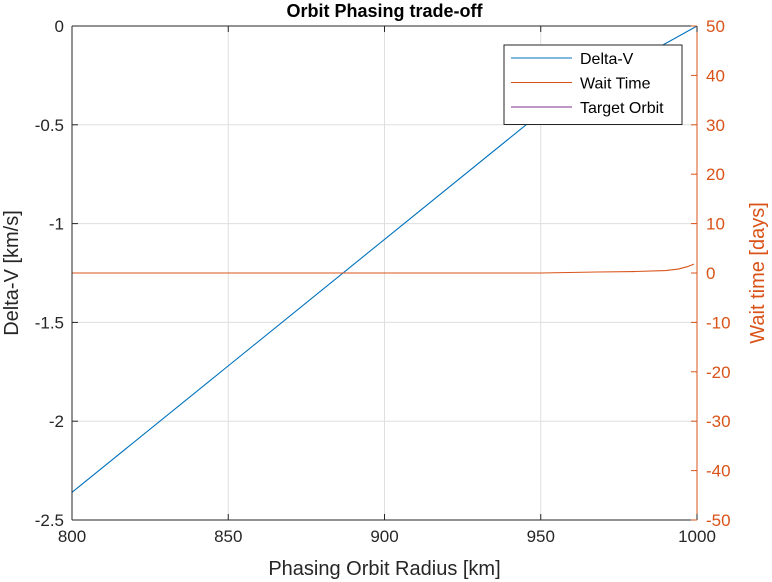 Image resolution: width=772 pixels, height=582 pixels. What do you see at coordinates (383, 268) in the screenshot?
I see `series-line-wait-time` at bounding box center [383, 268].